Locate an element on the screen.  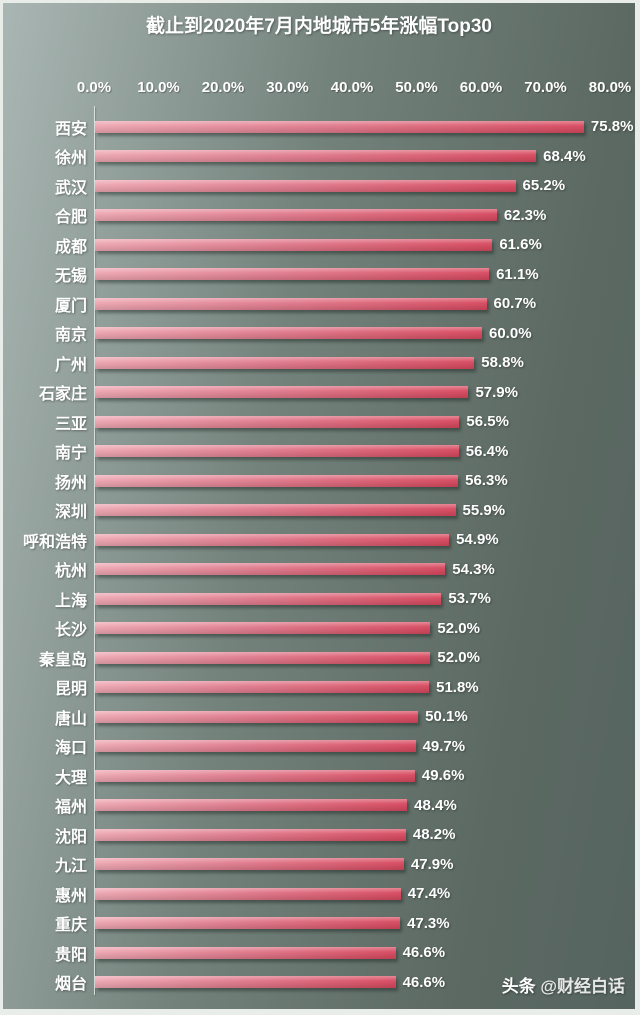
category-label: 成都 is located at coordinates (70, 247).